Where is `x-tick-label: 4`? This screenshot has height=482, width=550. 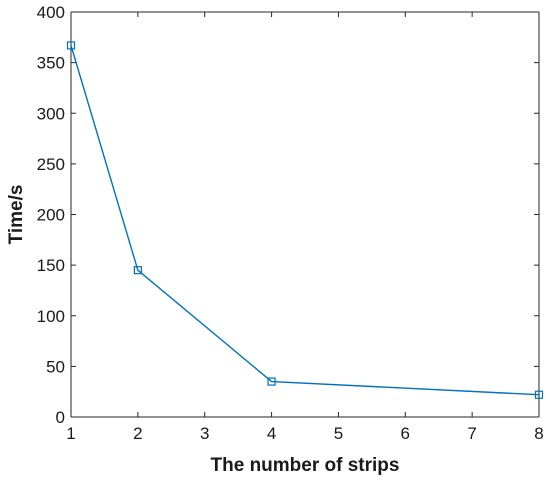 x-tick-label: 4 is located at coordinates (271, 433).